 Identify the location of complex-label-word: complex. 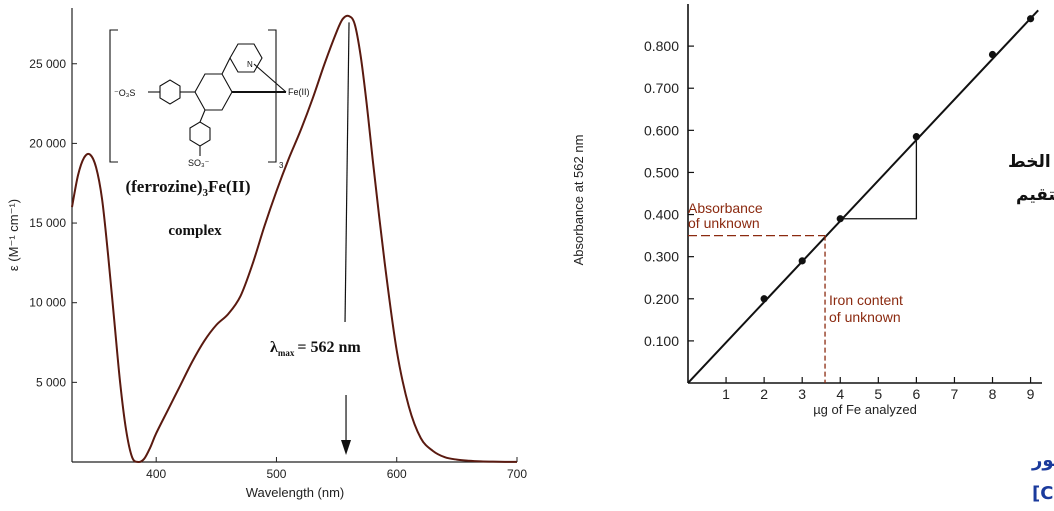
(195, 231).